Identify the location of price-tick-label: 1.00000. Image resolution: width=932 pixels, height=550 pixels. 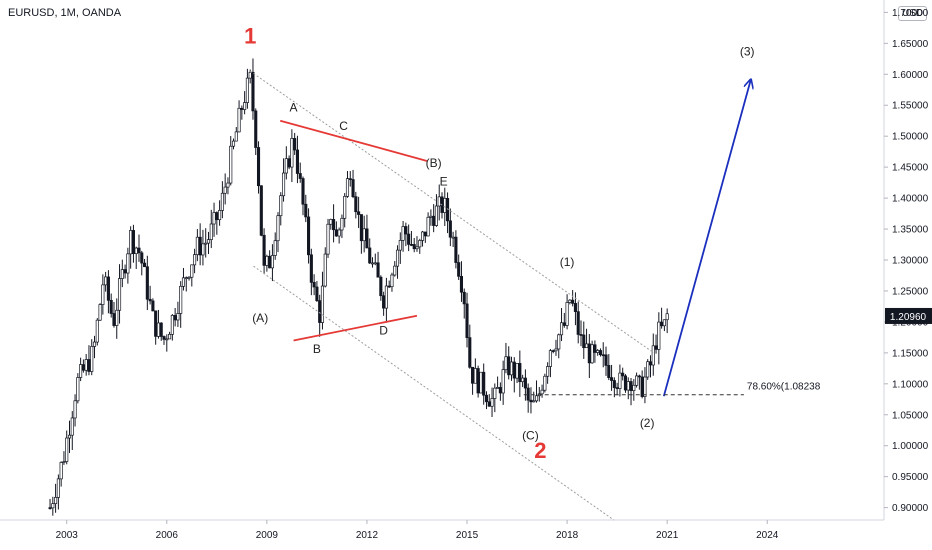
(910, 446).